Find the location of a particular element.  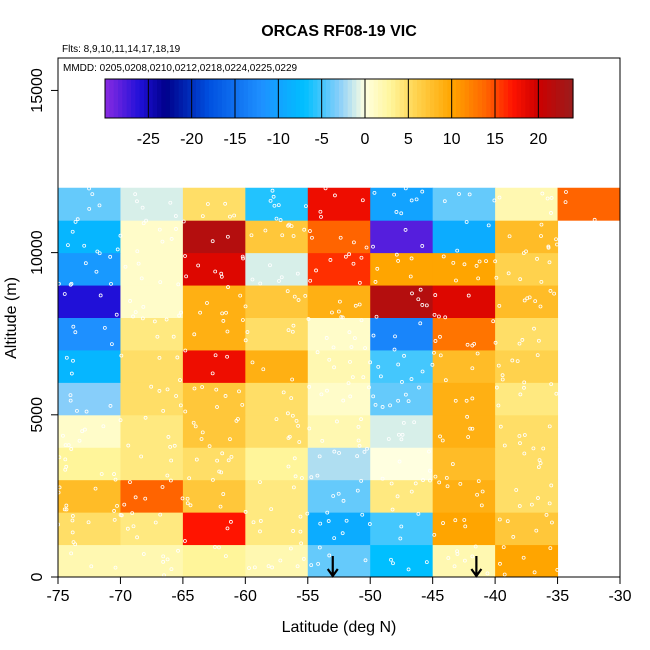

arrow-markers is located at coordinates (404, 567).